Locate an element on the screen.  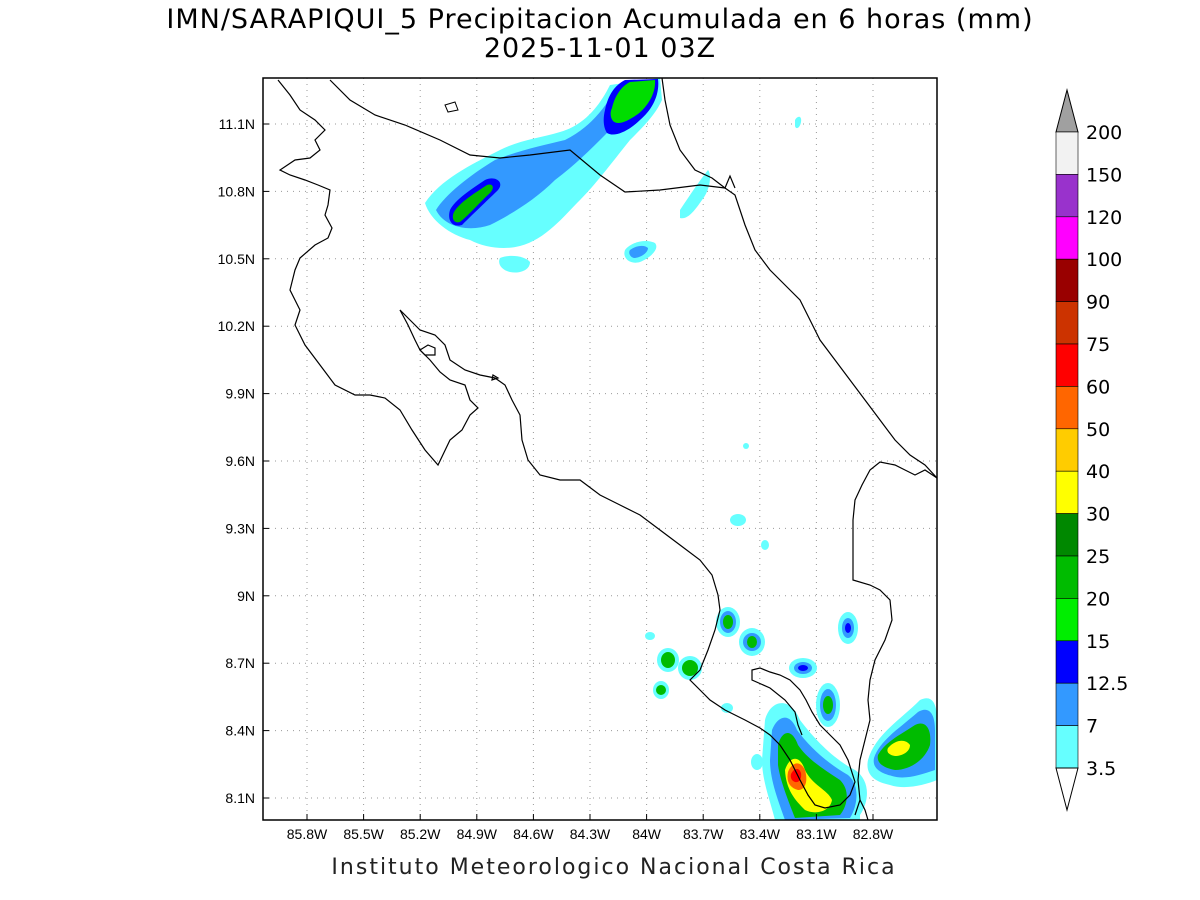
lon-tick-label: 84W is located at coordinates (647, 834).